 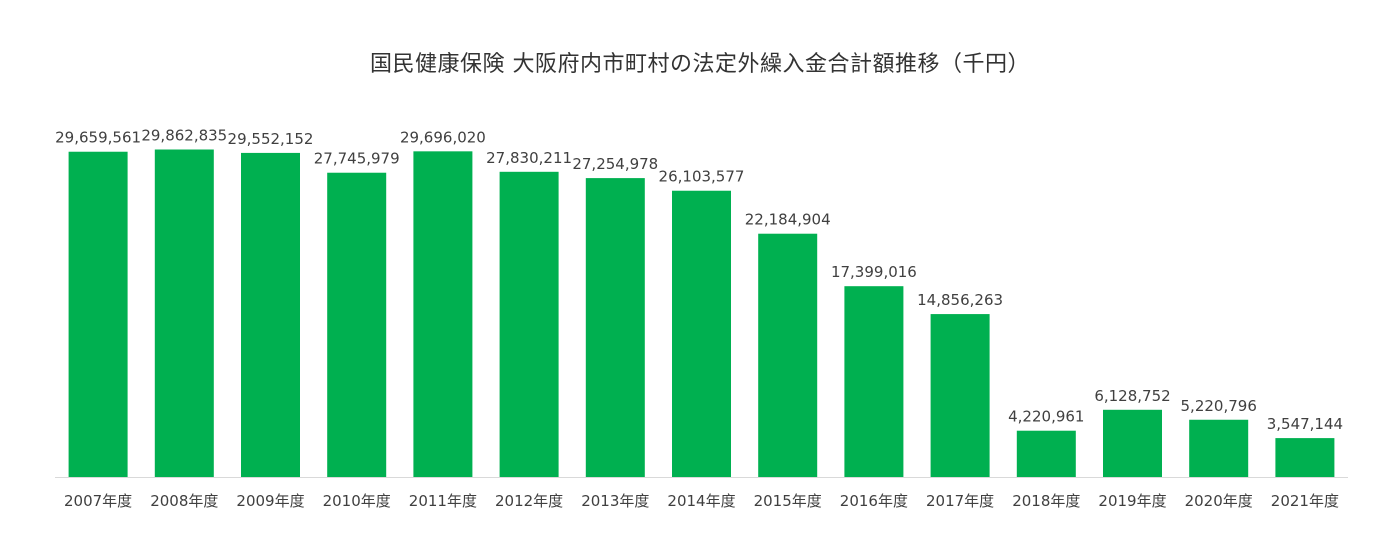 I want to click on x-tick-label: 2007年度, so click(x=98, y=501).